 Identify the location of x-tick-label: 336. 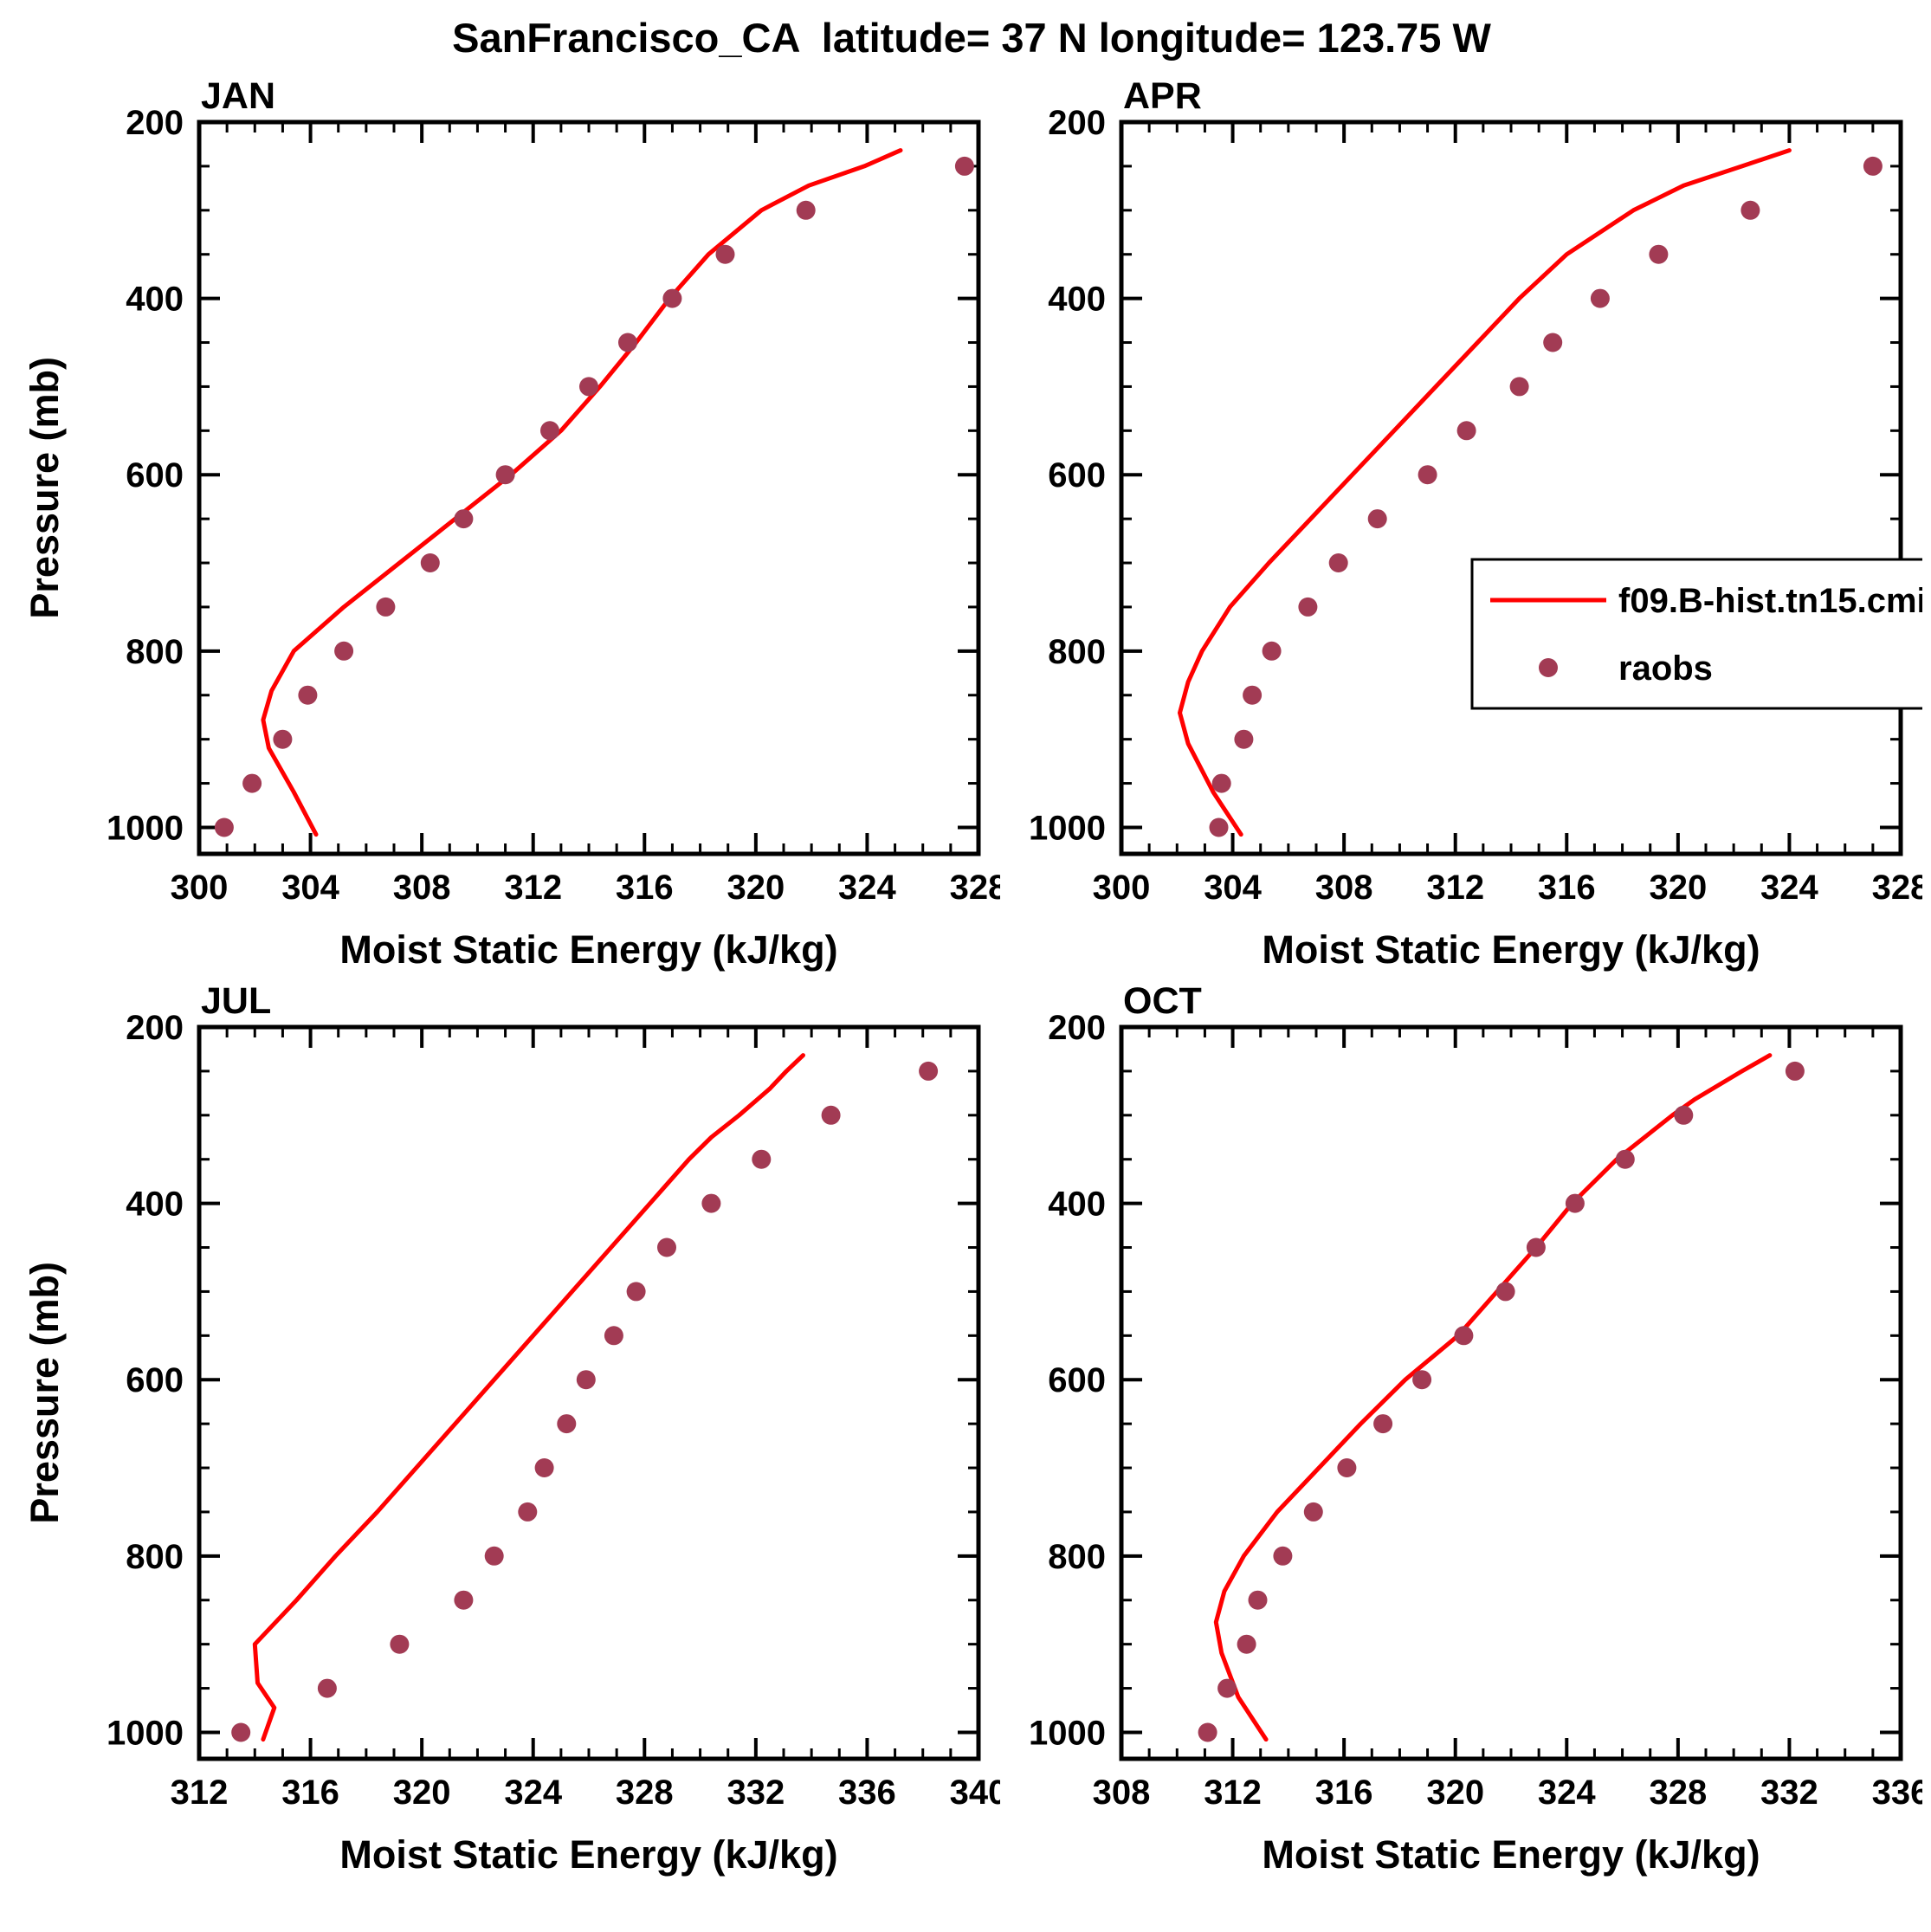
(1897, 1793).